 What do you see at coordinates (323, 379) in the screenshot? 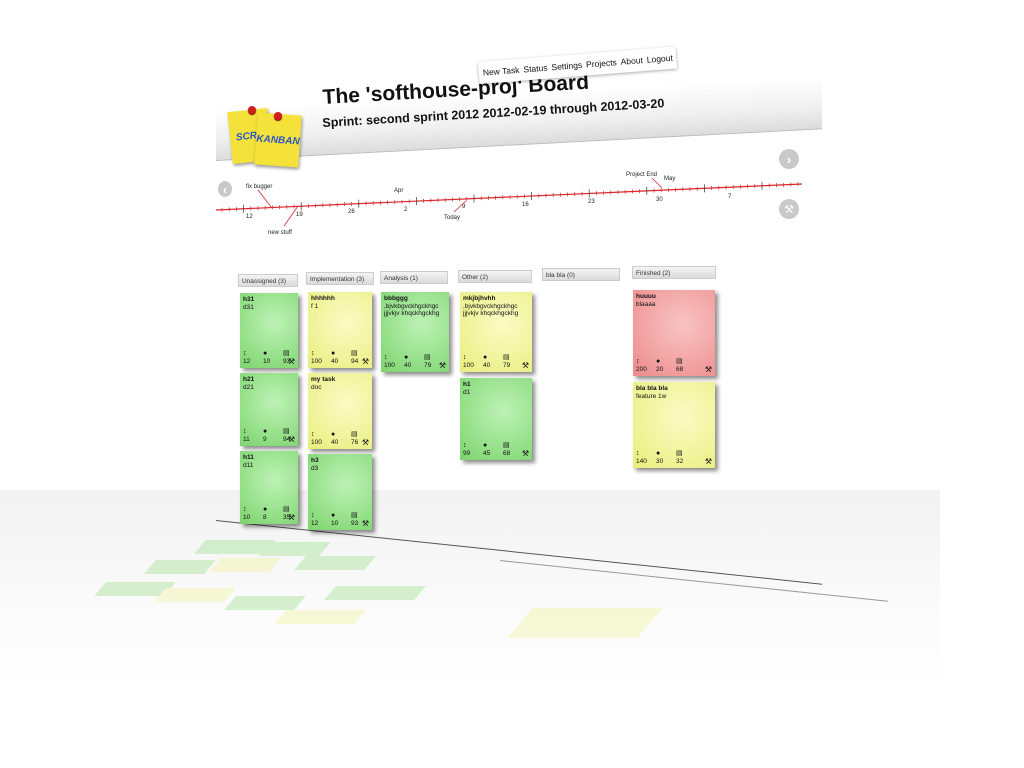
I see `card-title: my task` at bounding box center [323, 379].